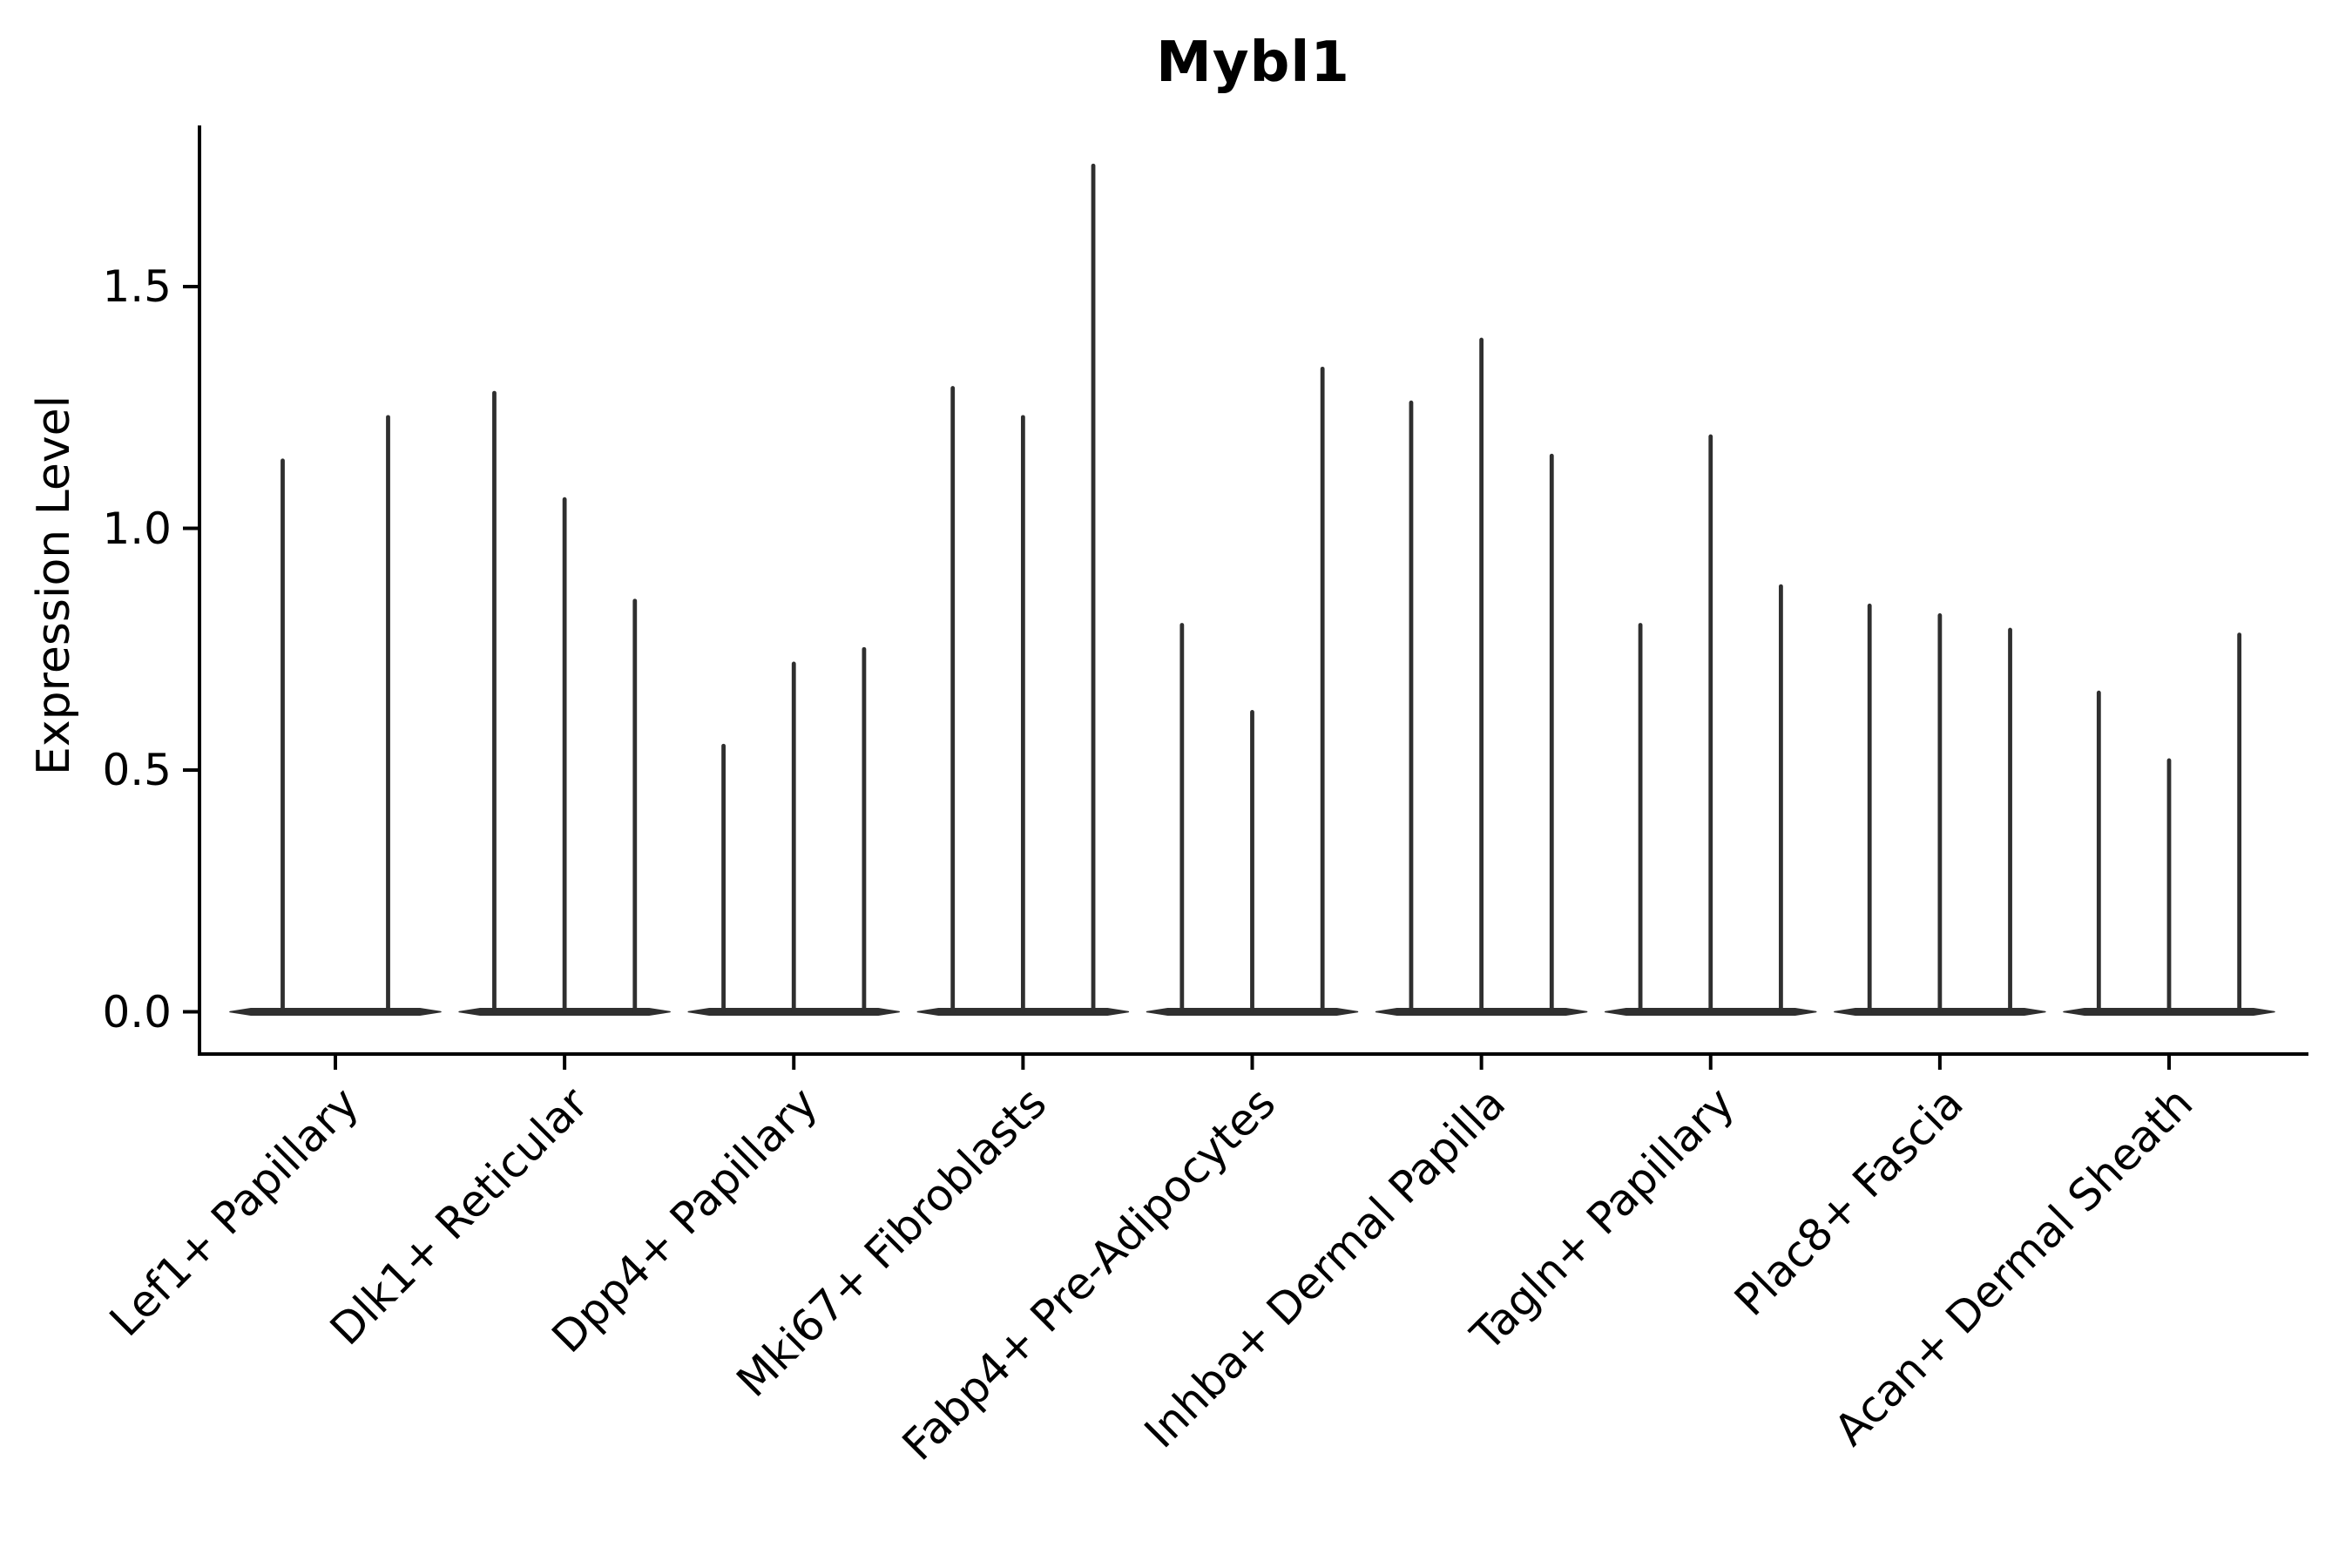 The width and height of the screenshot is (2352, 1568). What do you see at coordinates (137, 770) in the screenshot?
I see `y-tick-label: 0.5` at bounding box center [137, 770].